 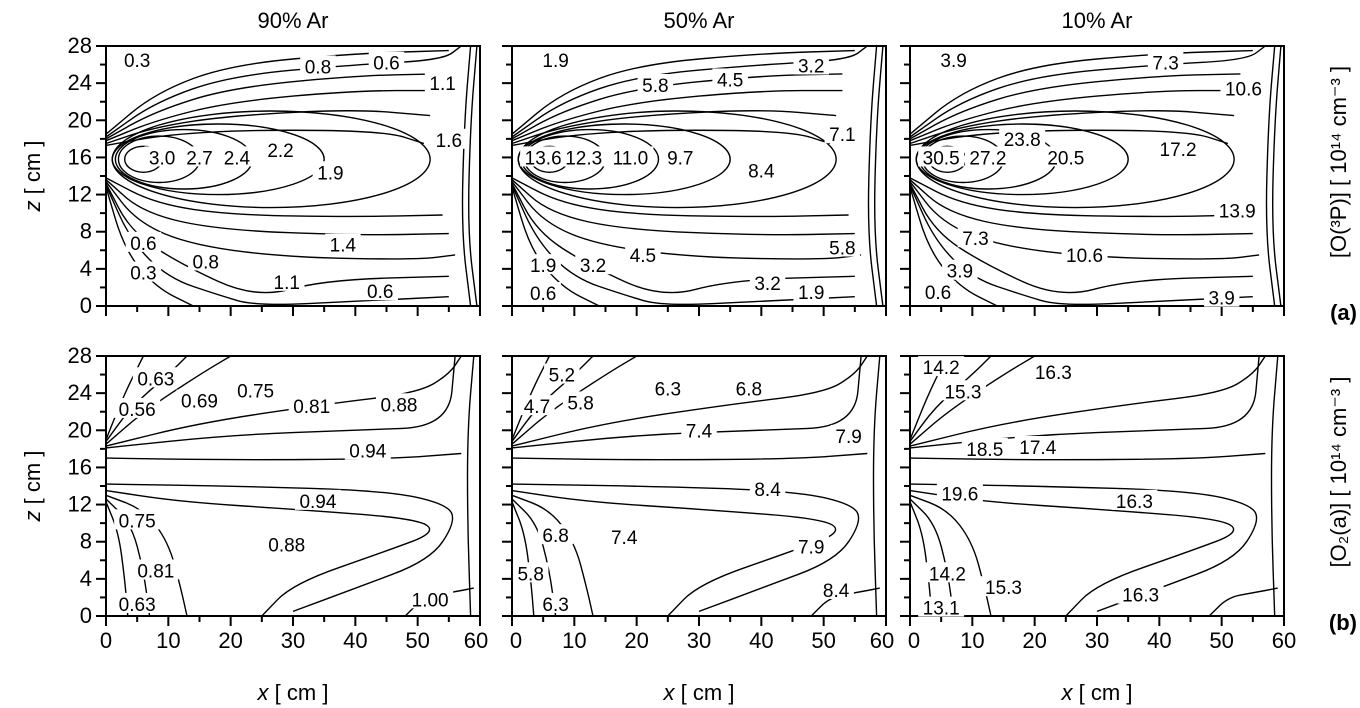 What do you see at coordinates (836, 591) in the screenshot?
I see `contour-label: 8.4` at bounding box center [836, 591].